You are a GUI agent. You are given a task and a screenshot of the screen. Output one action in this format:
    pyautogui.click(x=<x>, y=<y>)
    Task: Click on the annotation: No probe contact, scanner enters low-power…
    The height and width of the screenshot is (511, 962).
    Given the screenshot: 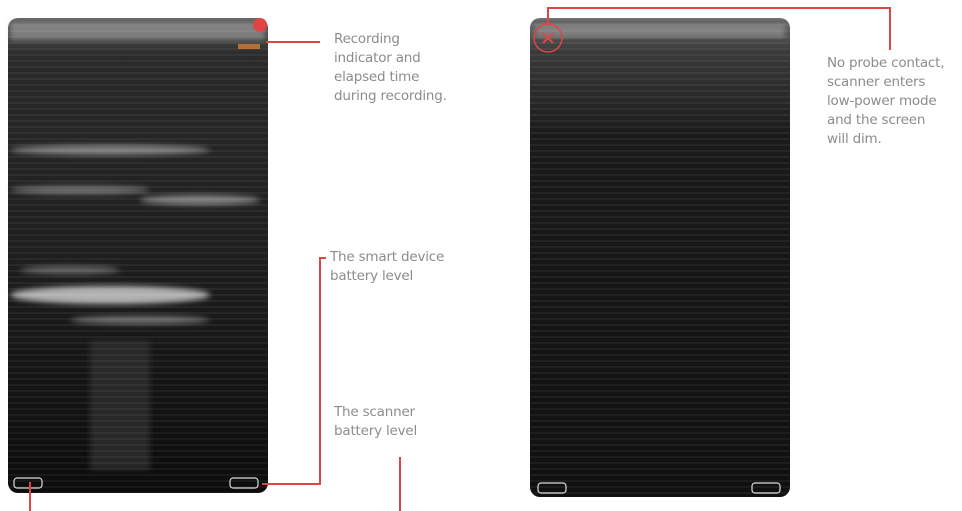 What is the action you would take?
    pyautogui.click(x=886, y=101)
    